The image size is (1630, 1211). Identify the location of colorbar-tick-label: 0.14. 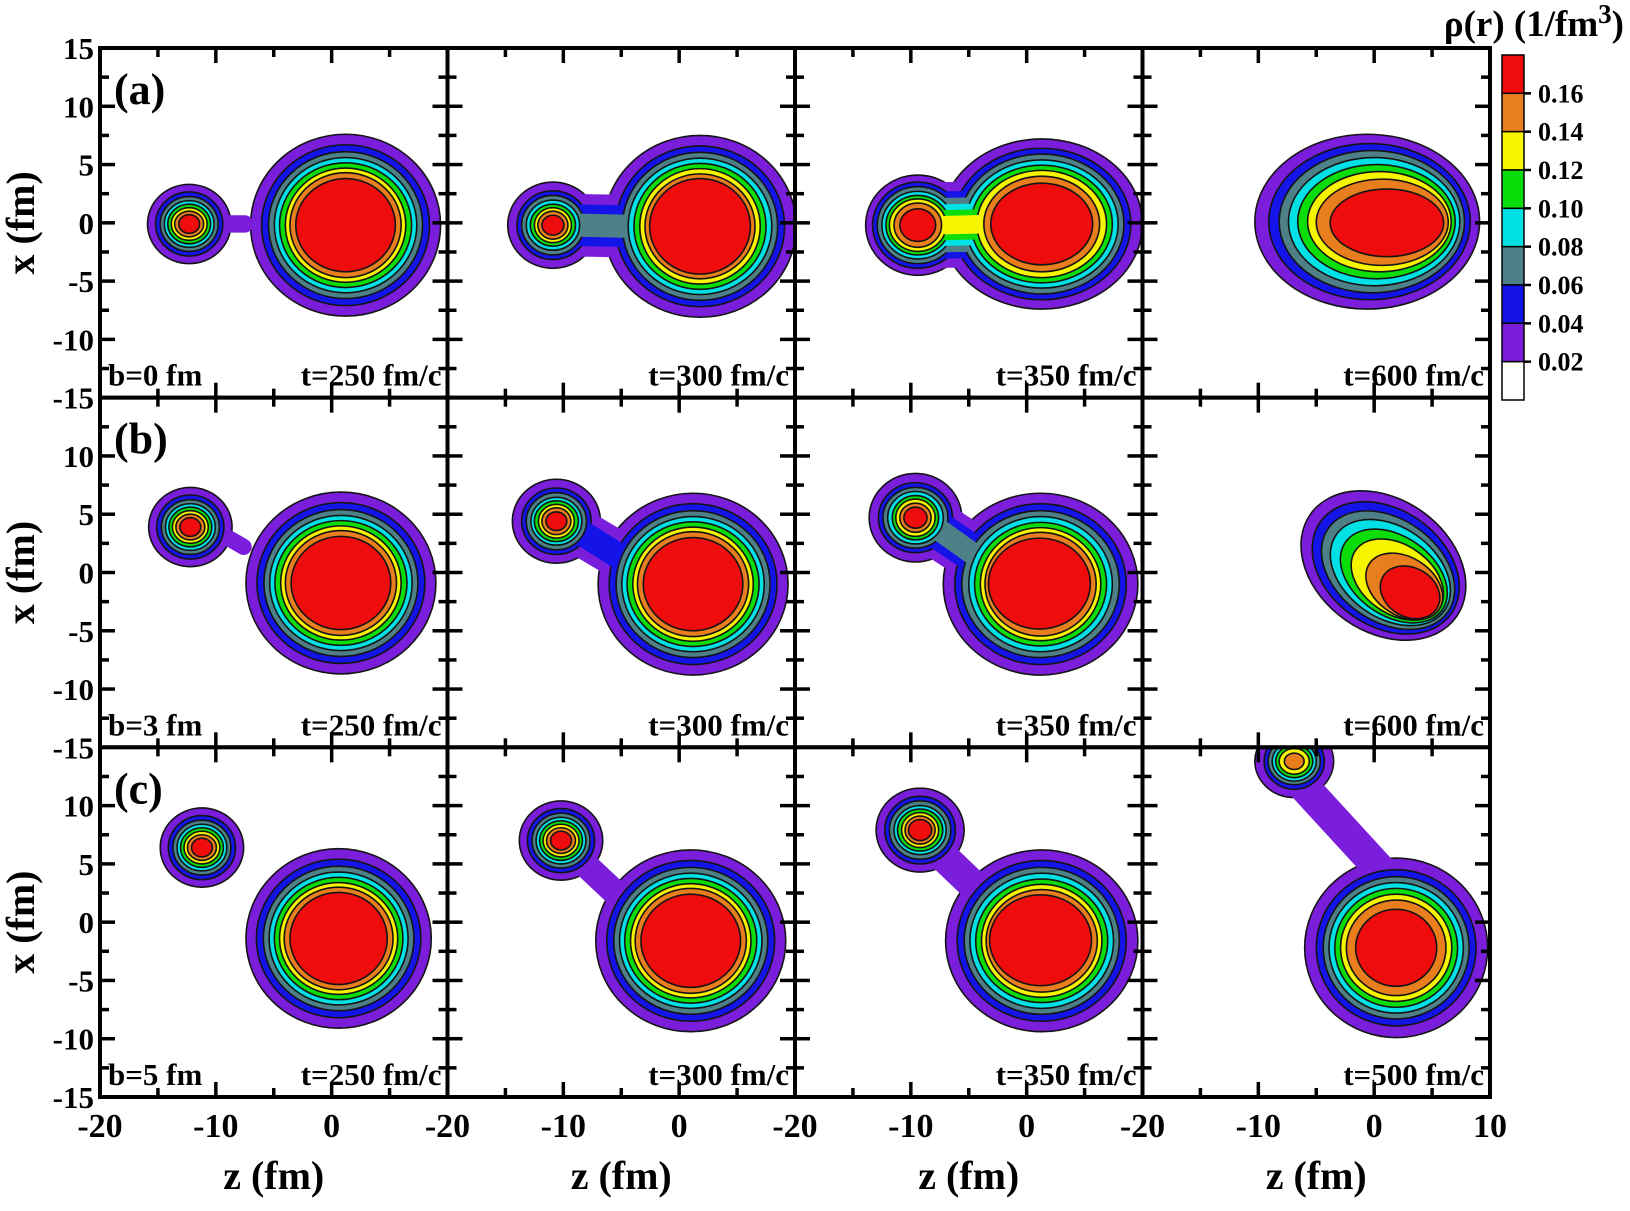
(1561, 132).